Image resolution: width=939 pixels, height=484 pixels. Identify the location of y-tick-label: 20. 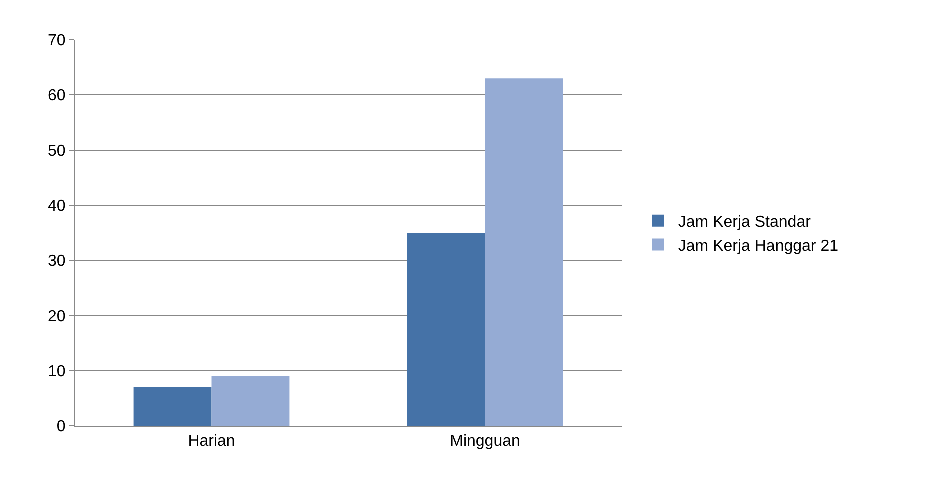
(57, 317).